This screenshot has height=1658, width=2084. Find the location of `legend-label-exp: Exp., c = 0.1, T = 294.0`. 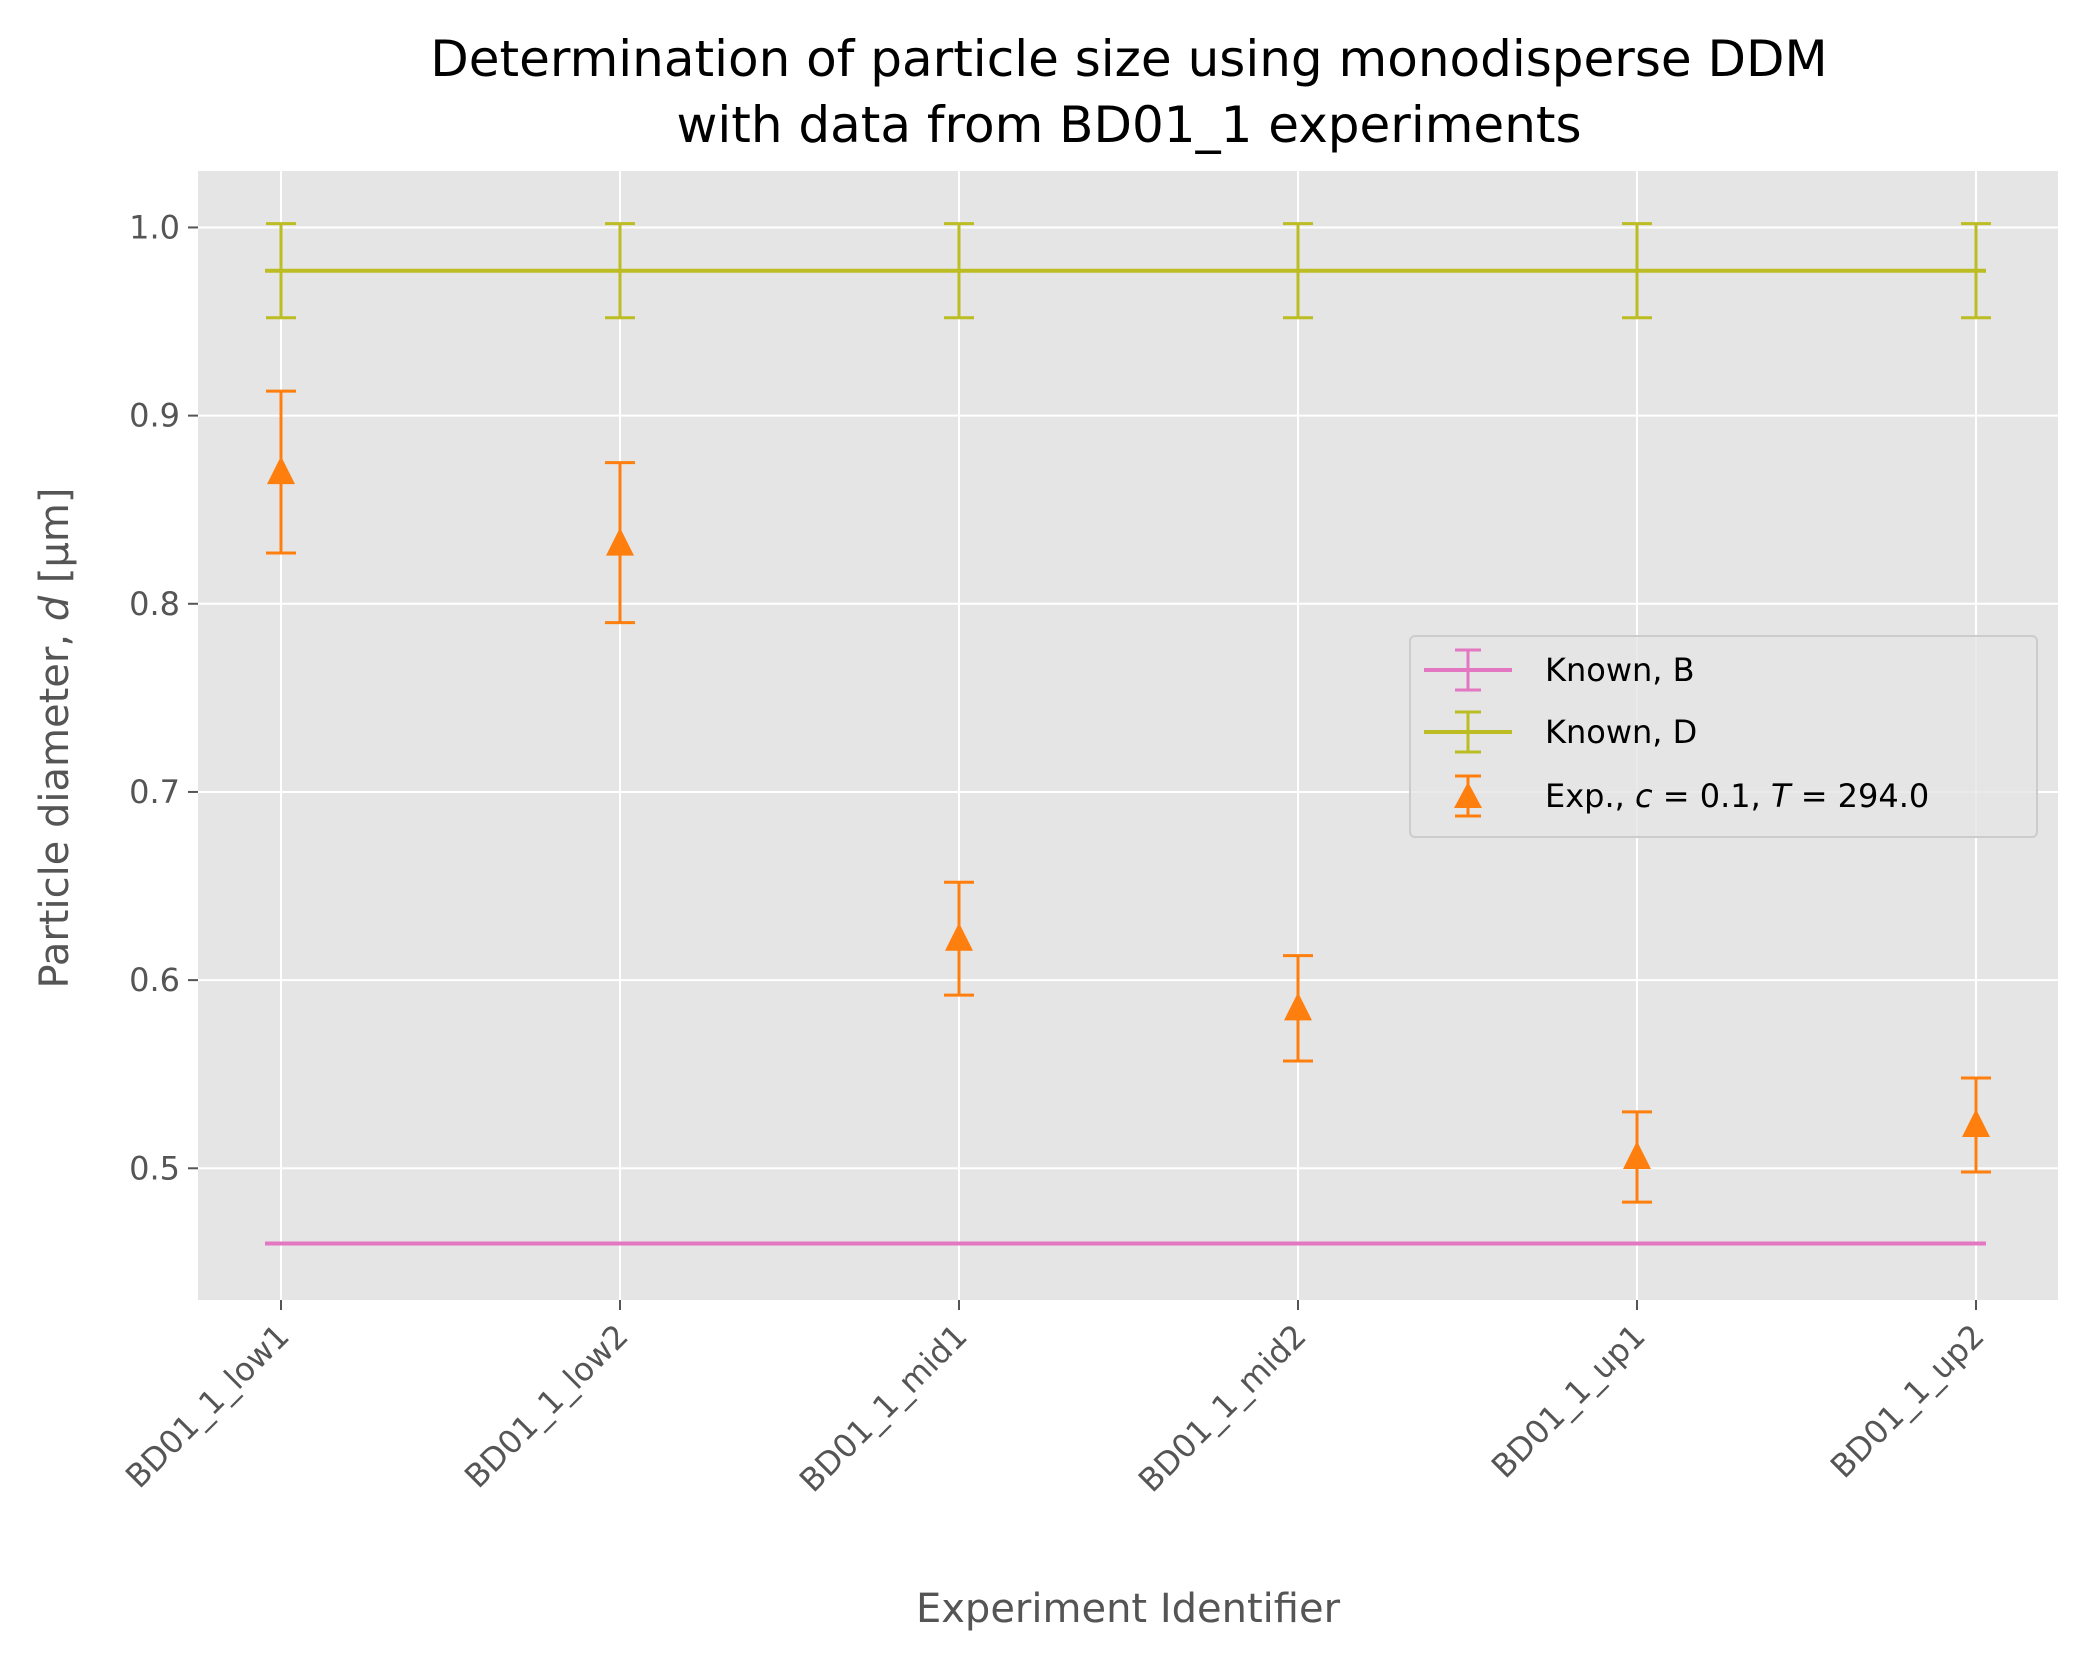

legend-label-exp: Exp., c = 0.1, T = 294.0 is located at coordinates (1737, 796).